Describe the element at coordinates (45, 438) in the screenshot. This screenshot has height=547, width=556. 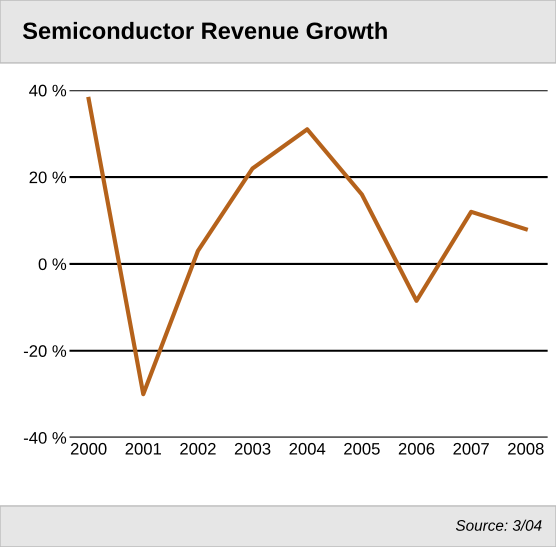
I see `y-tick-label: -40 %` at that location.